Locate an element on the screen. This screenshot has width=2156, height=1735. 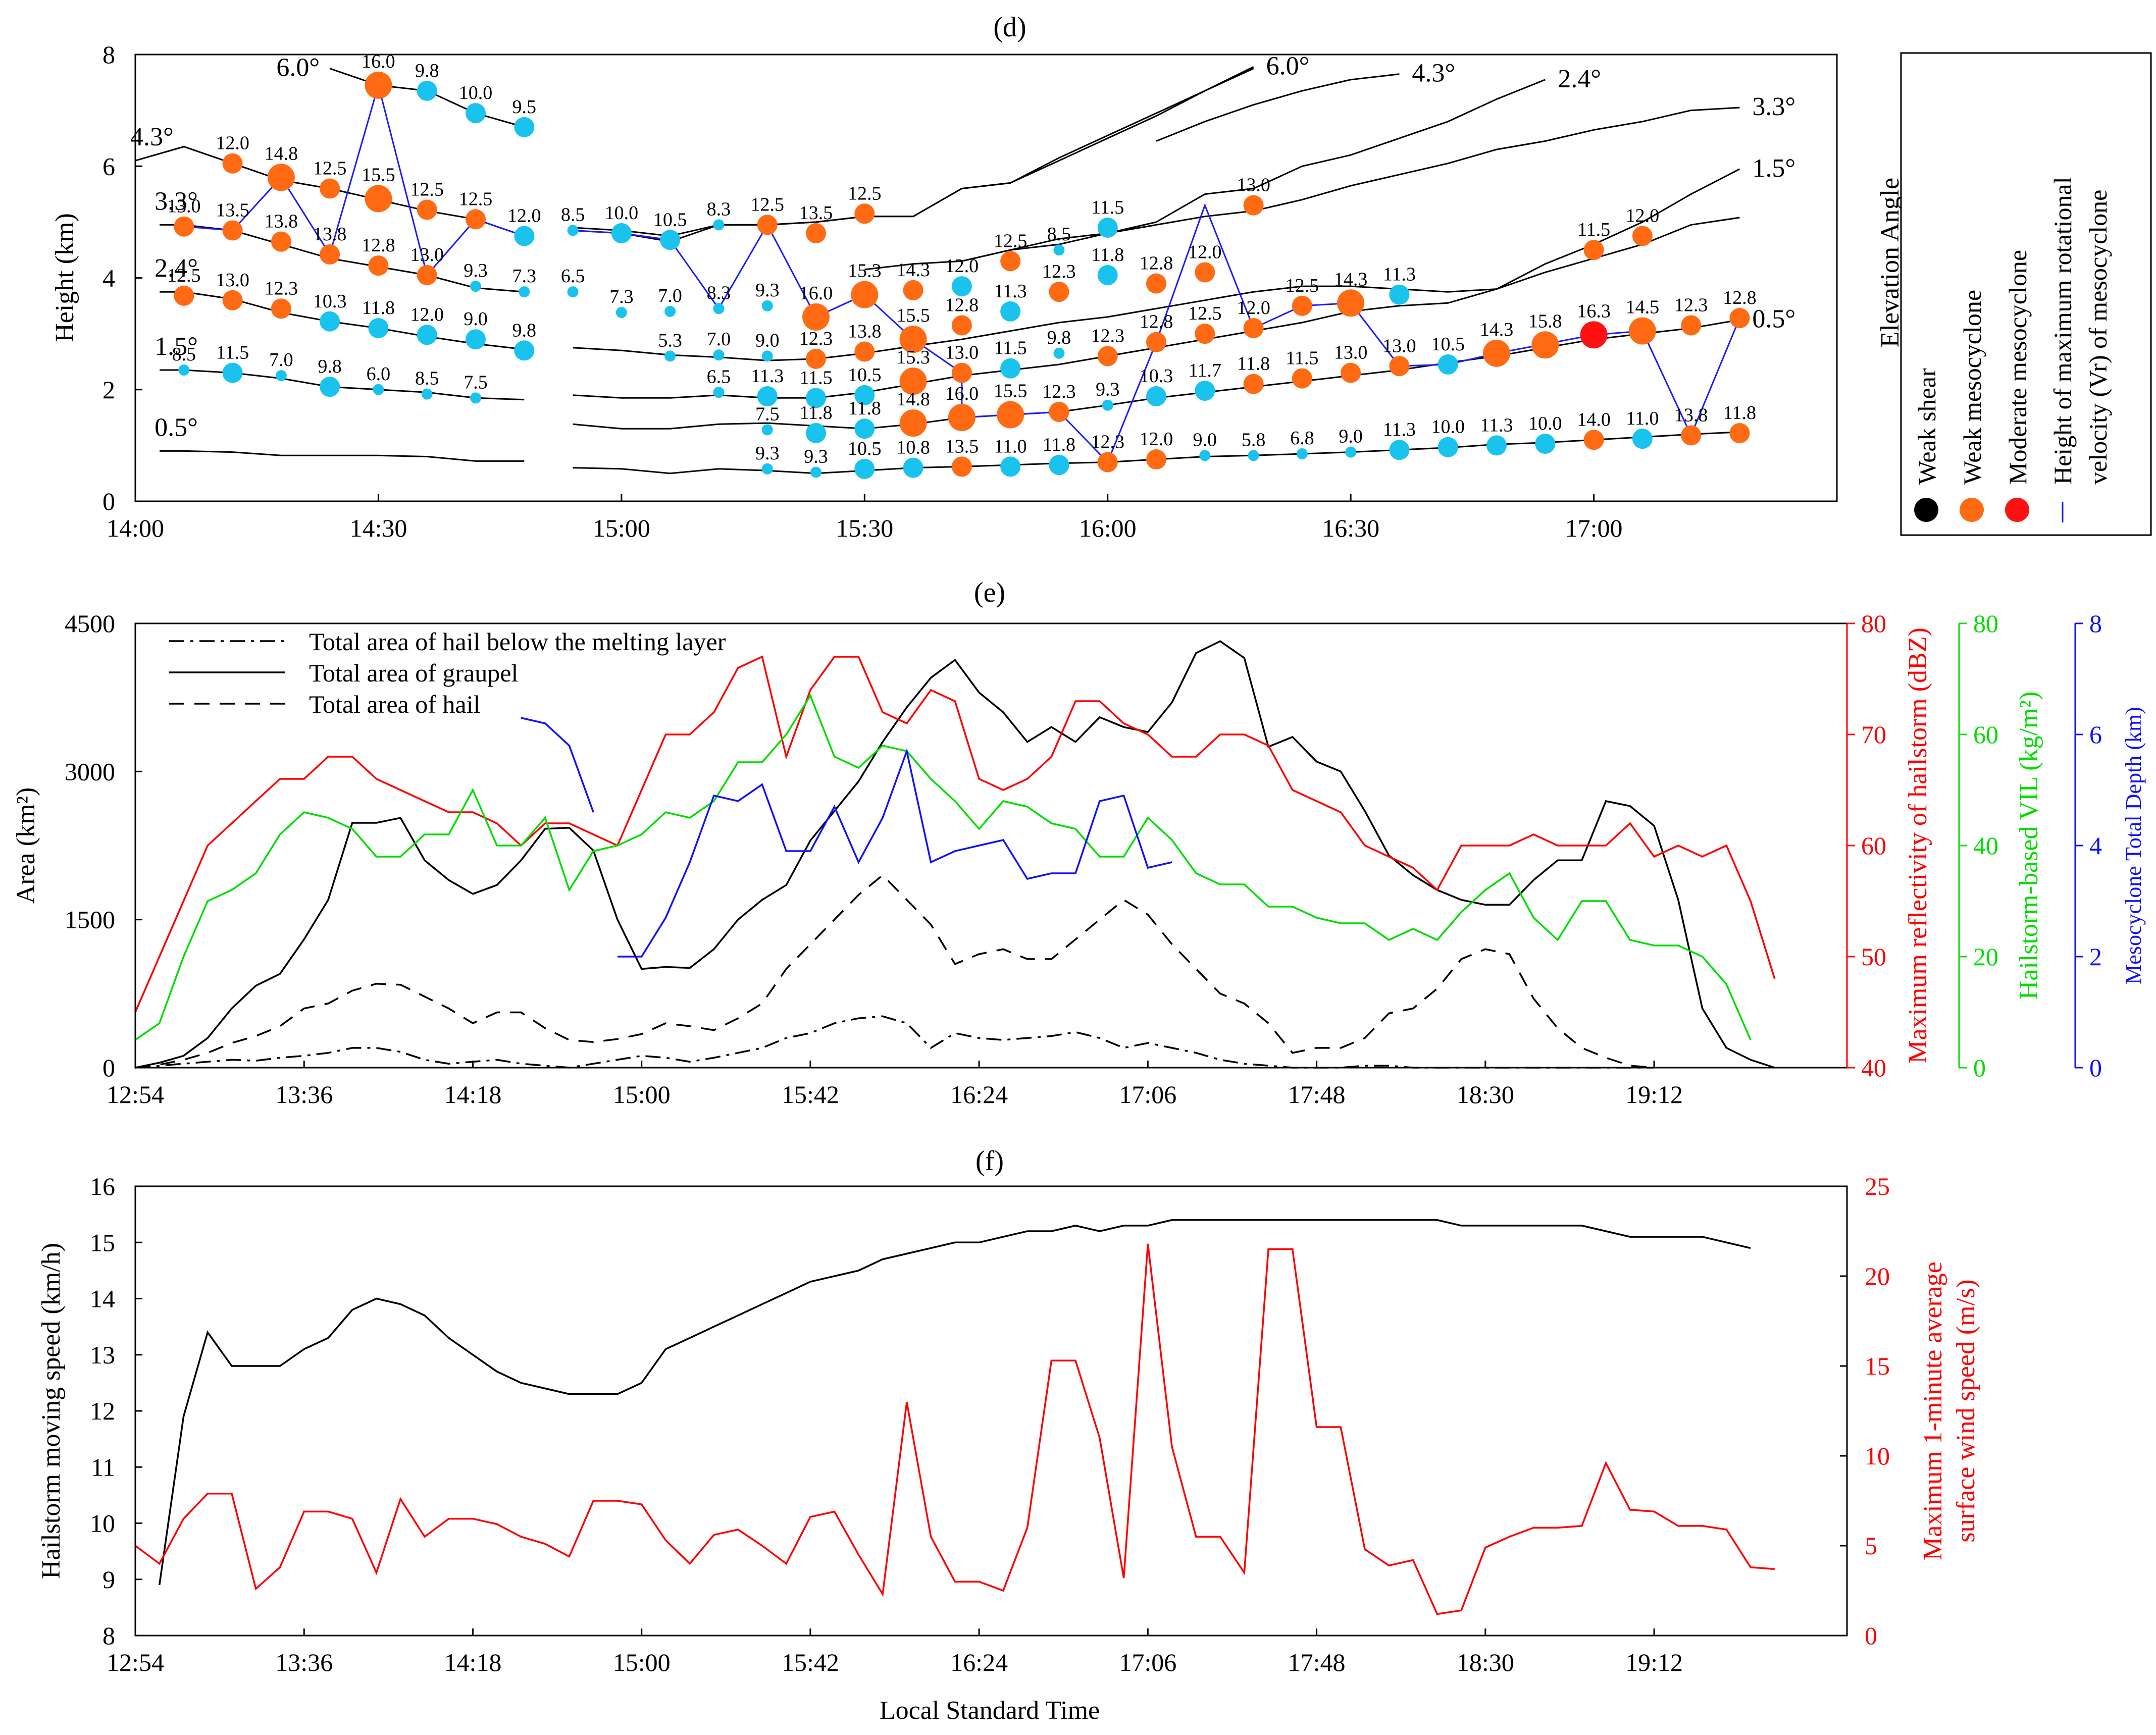
data-point-value: 16.3 is located at coordinates (1594, 311).